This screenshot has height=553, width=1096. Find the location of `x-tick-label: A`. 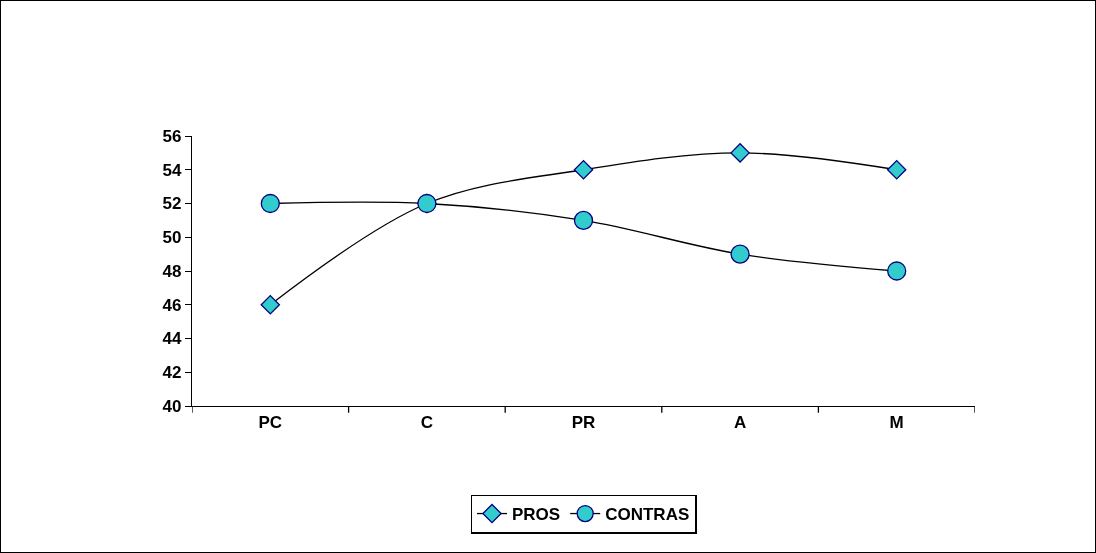

x-tick-label: A is located at coordinates (740, 422).